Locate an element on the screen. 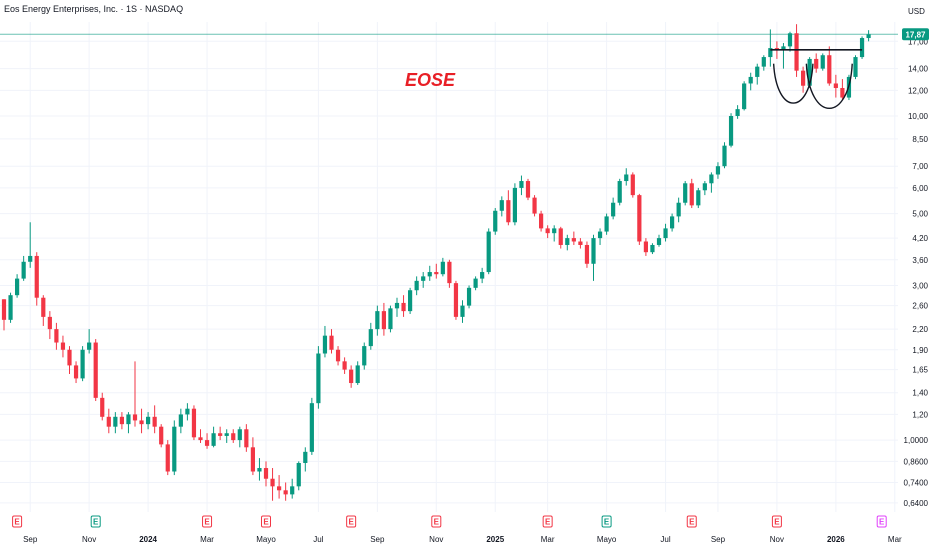  y-tick-label: 1,20 is located at coordinates (920, 414).